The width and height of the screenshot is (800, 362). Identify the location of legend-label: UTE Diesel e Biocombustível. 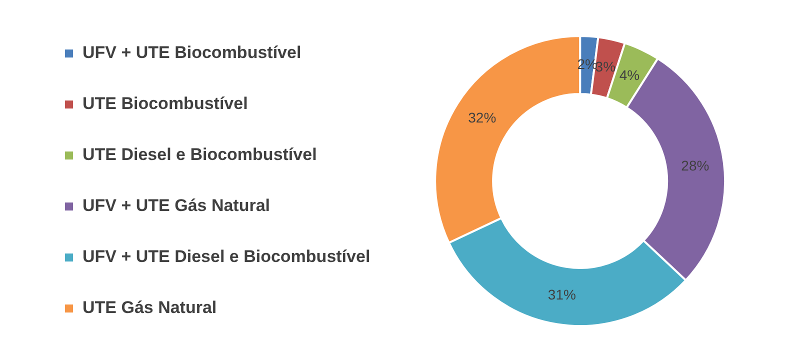
(199, 154).